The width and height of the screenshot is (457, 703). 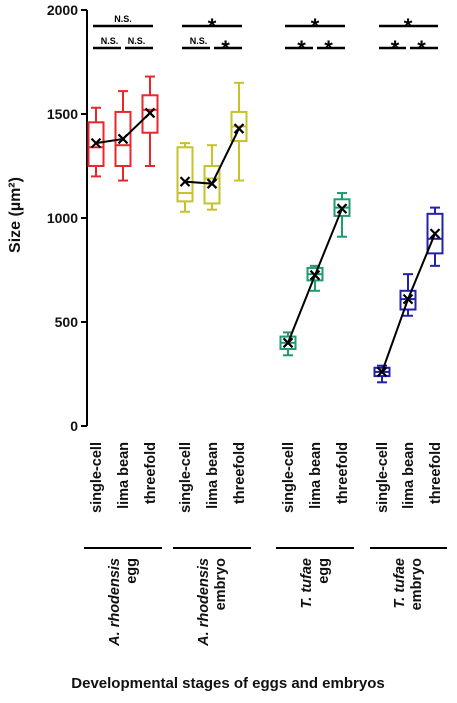 What do you see at coordinates (62, 218) in the screenshot?
I see `y-tick-label: 1000` at bounding box center [62, 218].